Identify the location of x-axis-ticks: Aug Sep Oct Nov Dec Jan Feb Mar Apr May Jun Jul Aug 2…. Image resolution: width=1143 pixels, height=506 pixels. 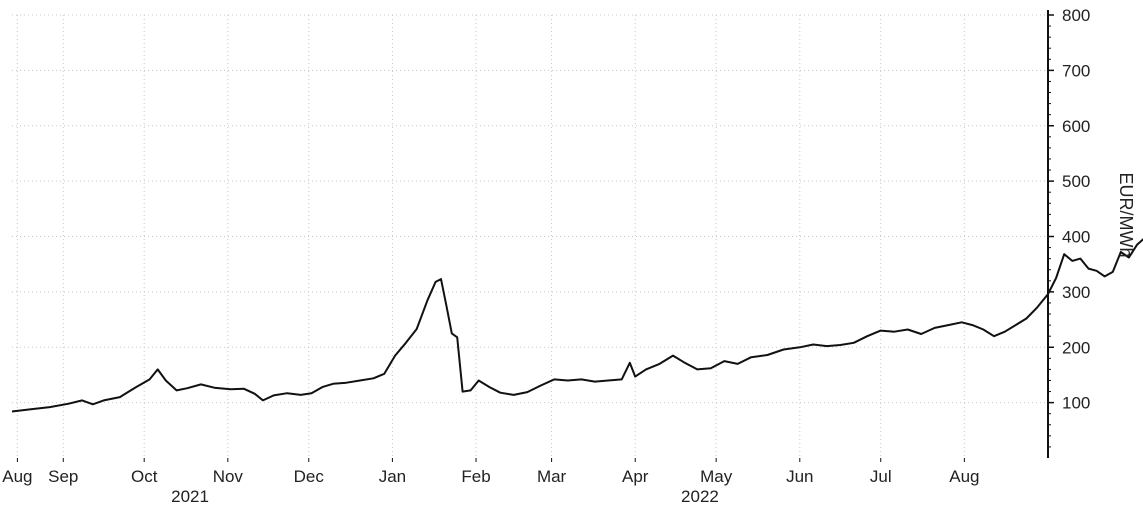
(490, 482).